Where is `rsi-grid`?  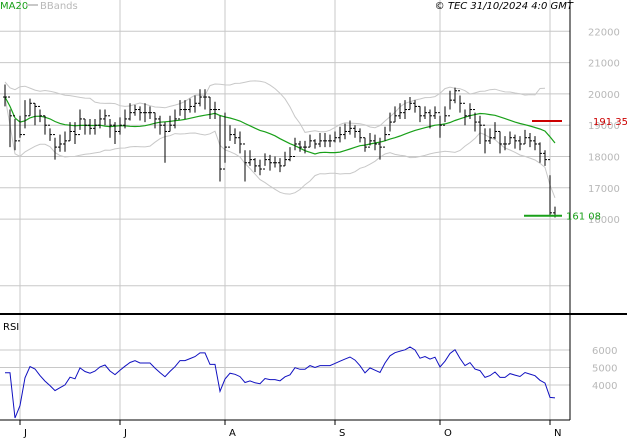
rsi-grid is located at coordinates (285, 367).